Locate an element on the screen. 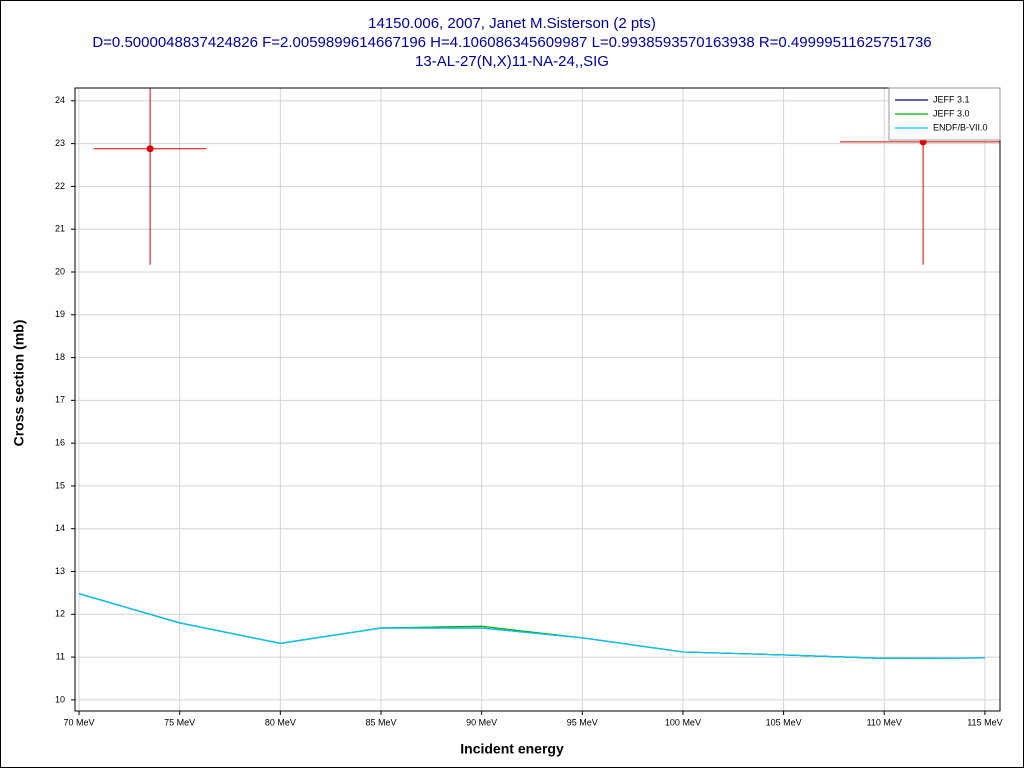  y-tick-label: 19 is located at coordinates (60, 314).